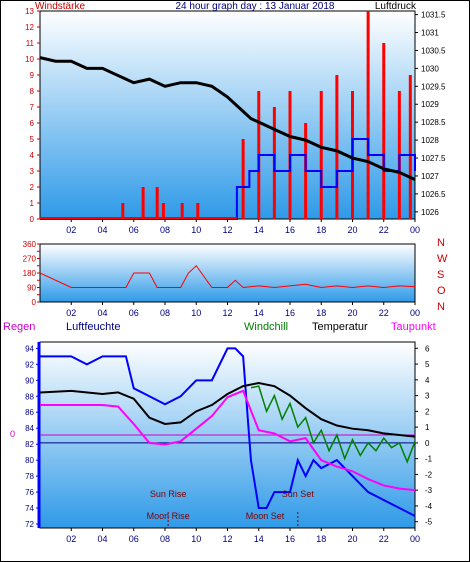  I want to click on wind-y-tick-label: 5, so click(32, 139).